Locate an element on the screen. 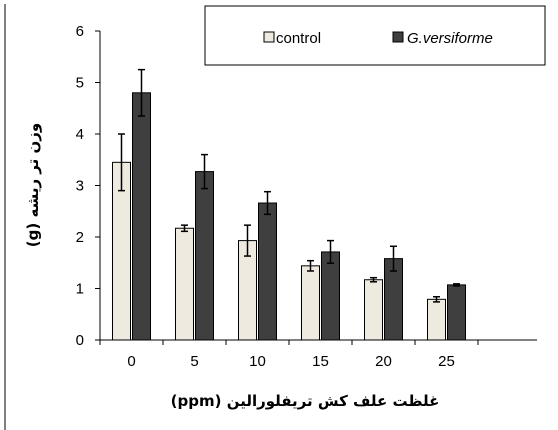 The image size is (558, 430). y-tick-label: 5 is located at coordinates (80, 83).